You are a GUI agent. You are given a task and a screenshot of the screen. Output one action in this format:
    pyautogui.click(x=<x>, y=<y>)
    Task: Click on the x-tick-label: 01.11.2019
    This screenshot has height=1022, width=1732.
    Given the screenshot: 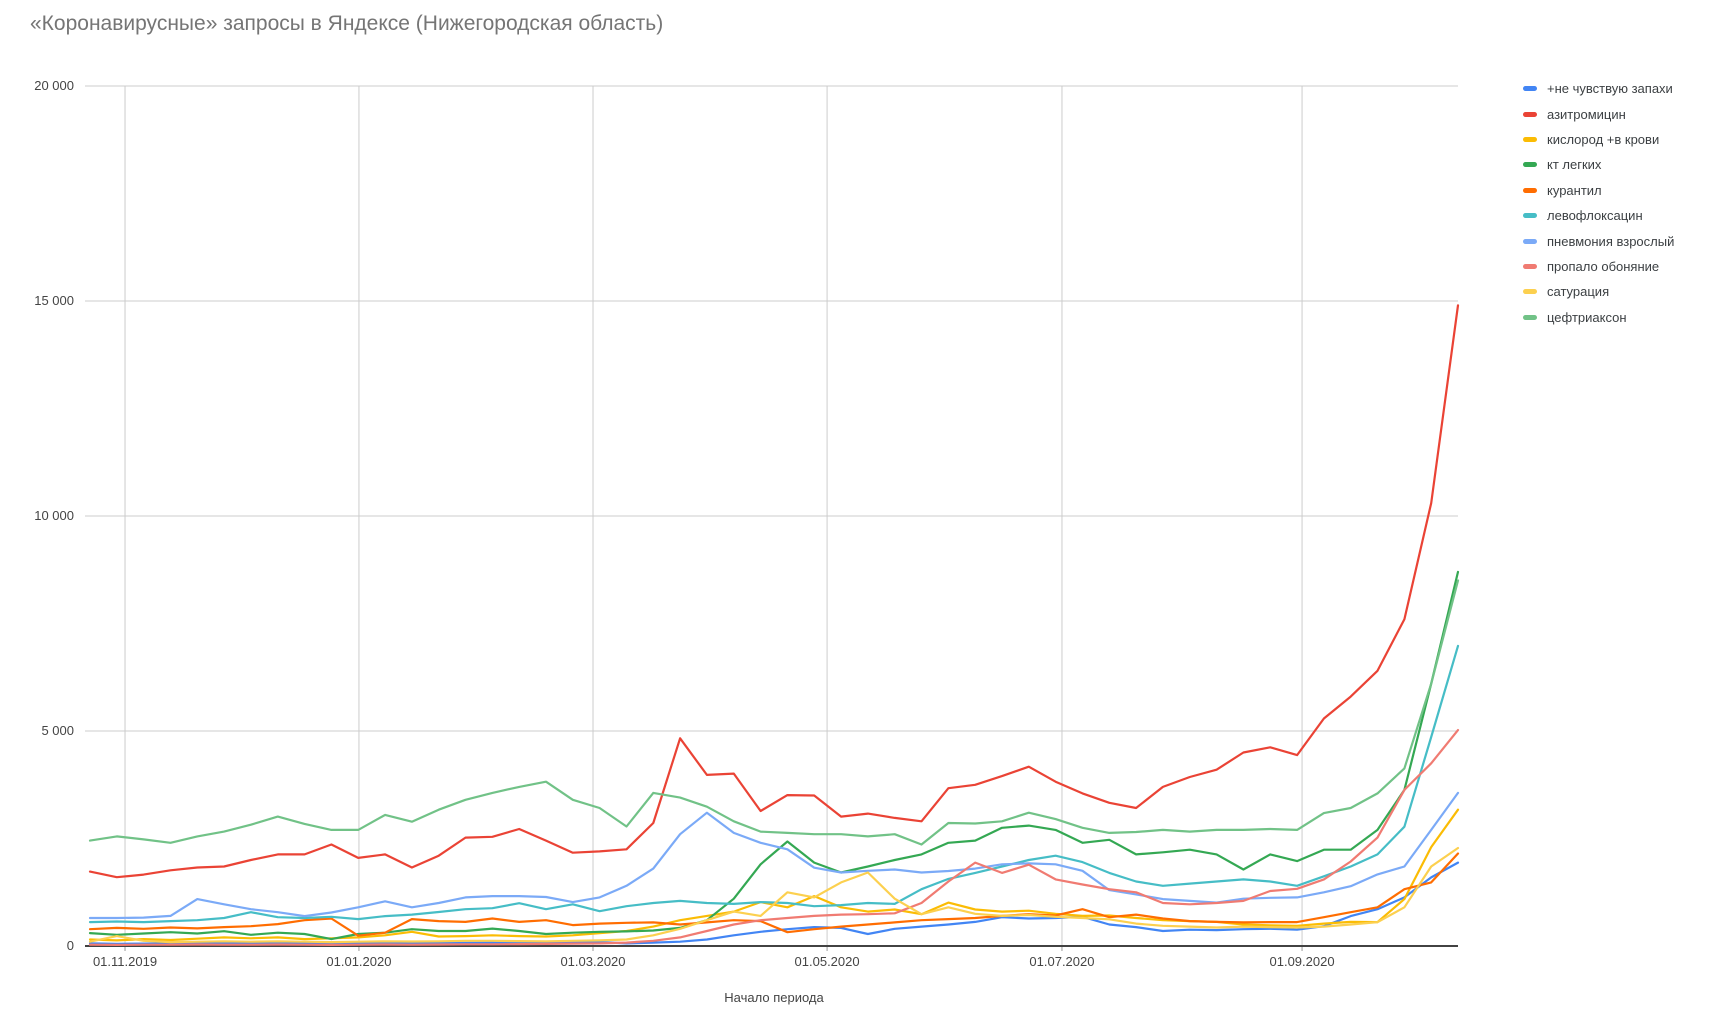 What is the action you would take?
    pyautogui.click(x=125, y=961)
    